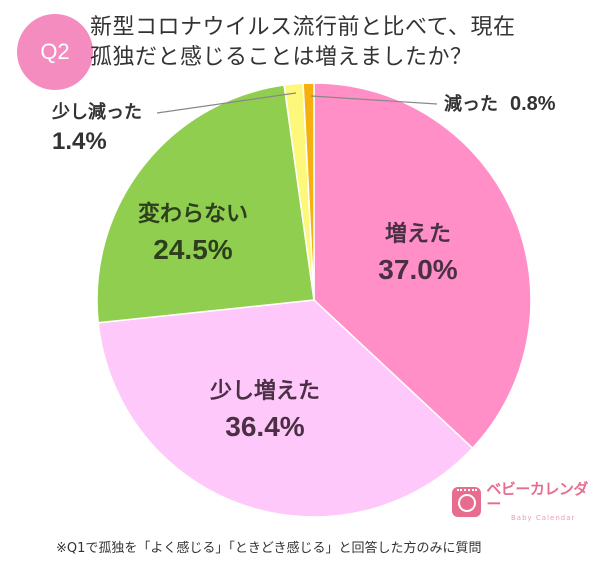  I want to click on slice-label-slightly-increased: 少し増えた 36.4%, so click(265, 412).